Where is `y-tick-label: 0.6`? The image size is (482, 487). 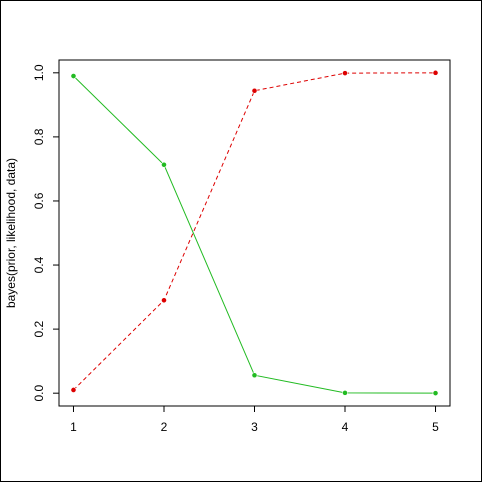 y-tick-label: 0.6 is located at coordinates (39, 200).